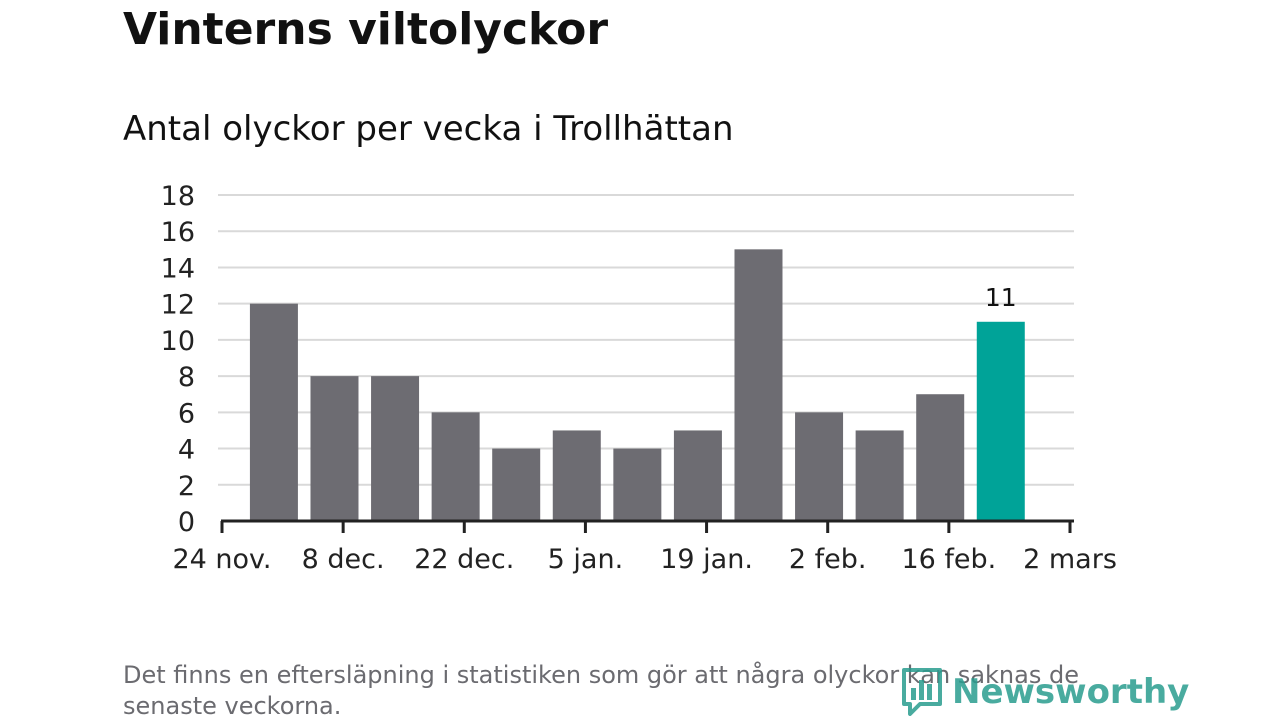 This screenshot has height=722, width=1280. I want to click on x-tick-label: 24 nov., so click(221, 559).